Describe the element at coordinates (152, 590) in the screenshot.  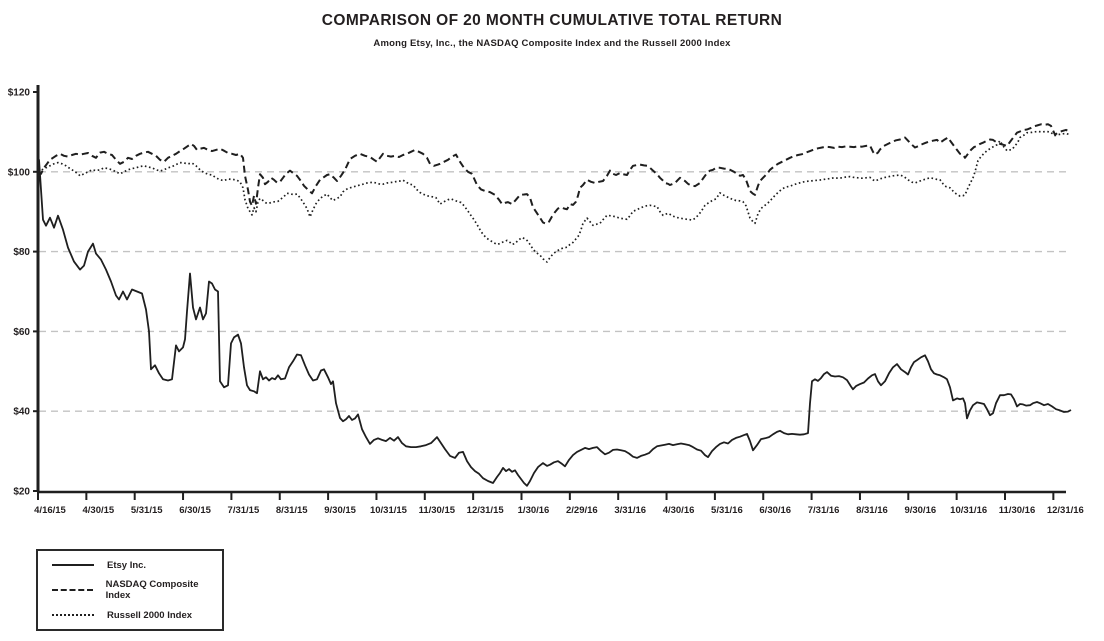
I see `legend-label: NASDAQ Composite Index` at that location.